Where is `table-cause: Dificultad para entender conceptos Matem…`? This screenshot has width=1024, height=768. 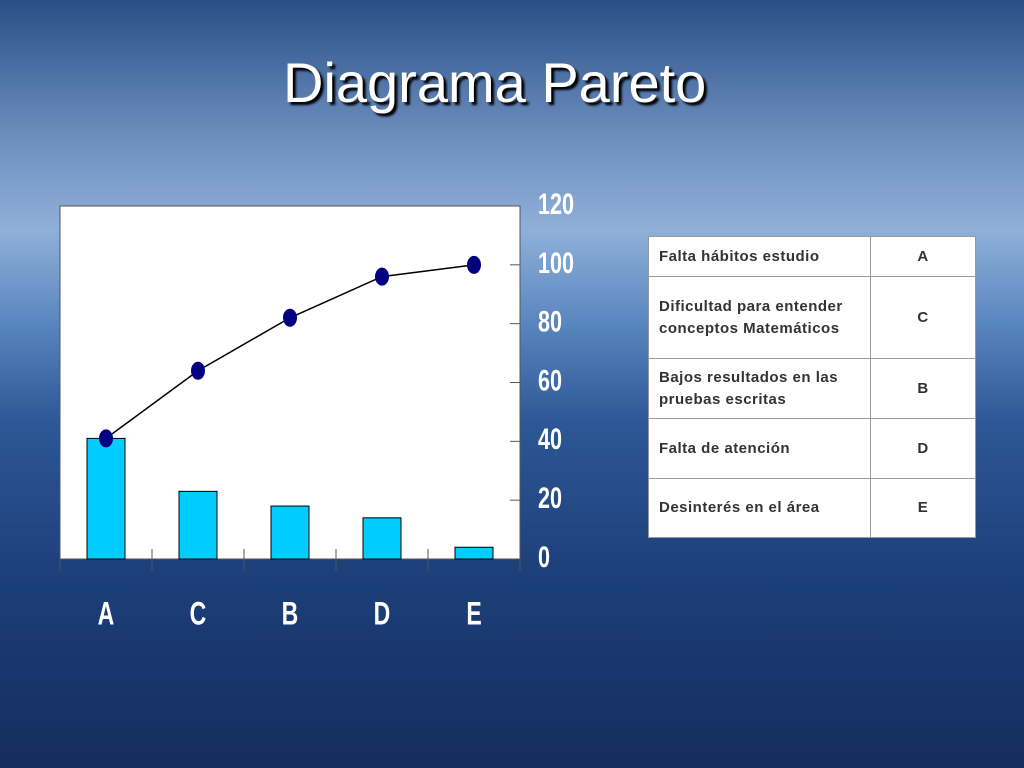
table-cause: Dificultad para entender conceptos Matem… is located at coordinates (759, 317).